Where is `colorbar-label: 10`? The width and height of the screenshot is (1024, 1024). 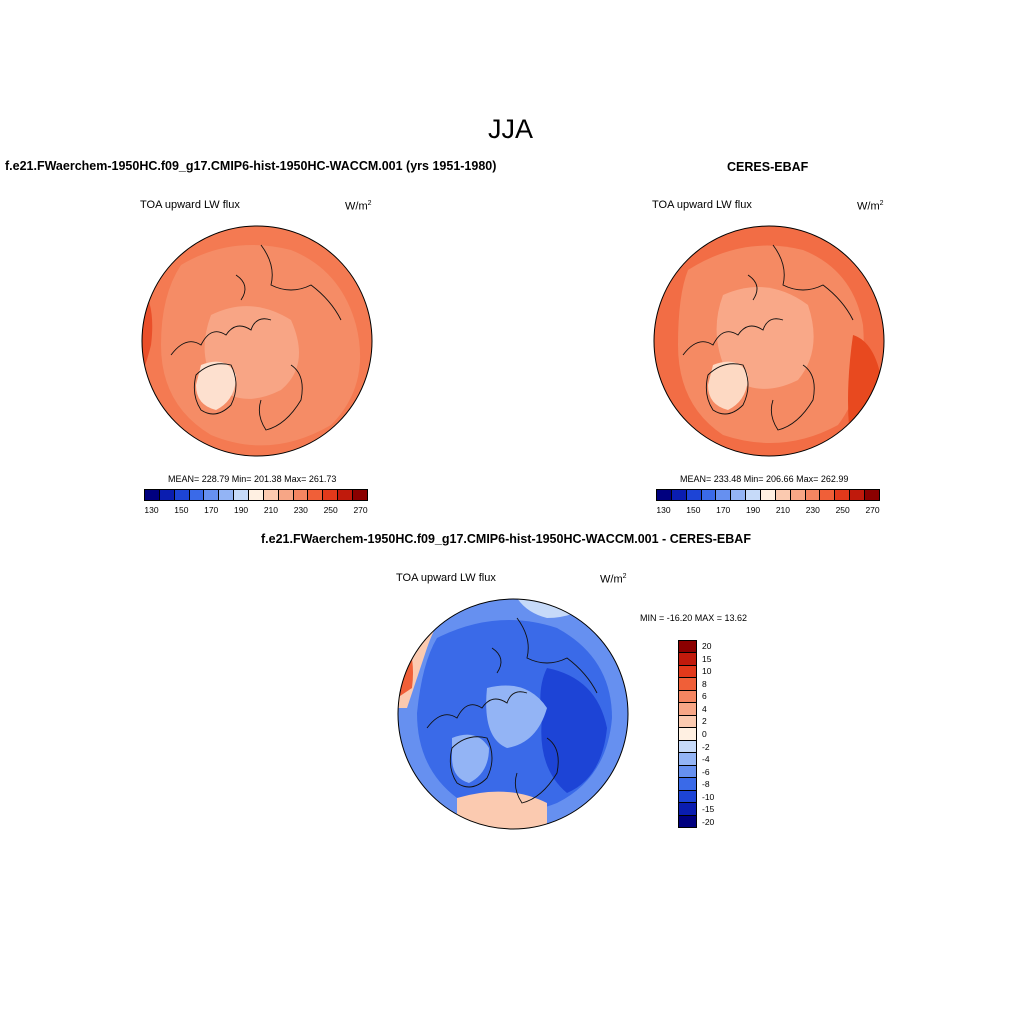
colorbar-label: 10 is located at coordinates (707, 671).